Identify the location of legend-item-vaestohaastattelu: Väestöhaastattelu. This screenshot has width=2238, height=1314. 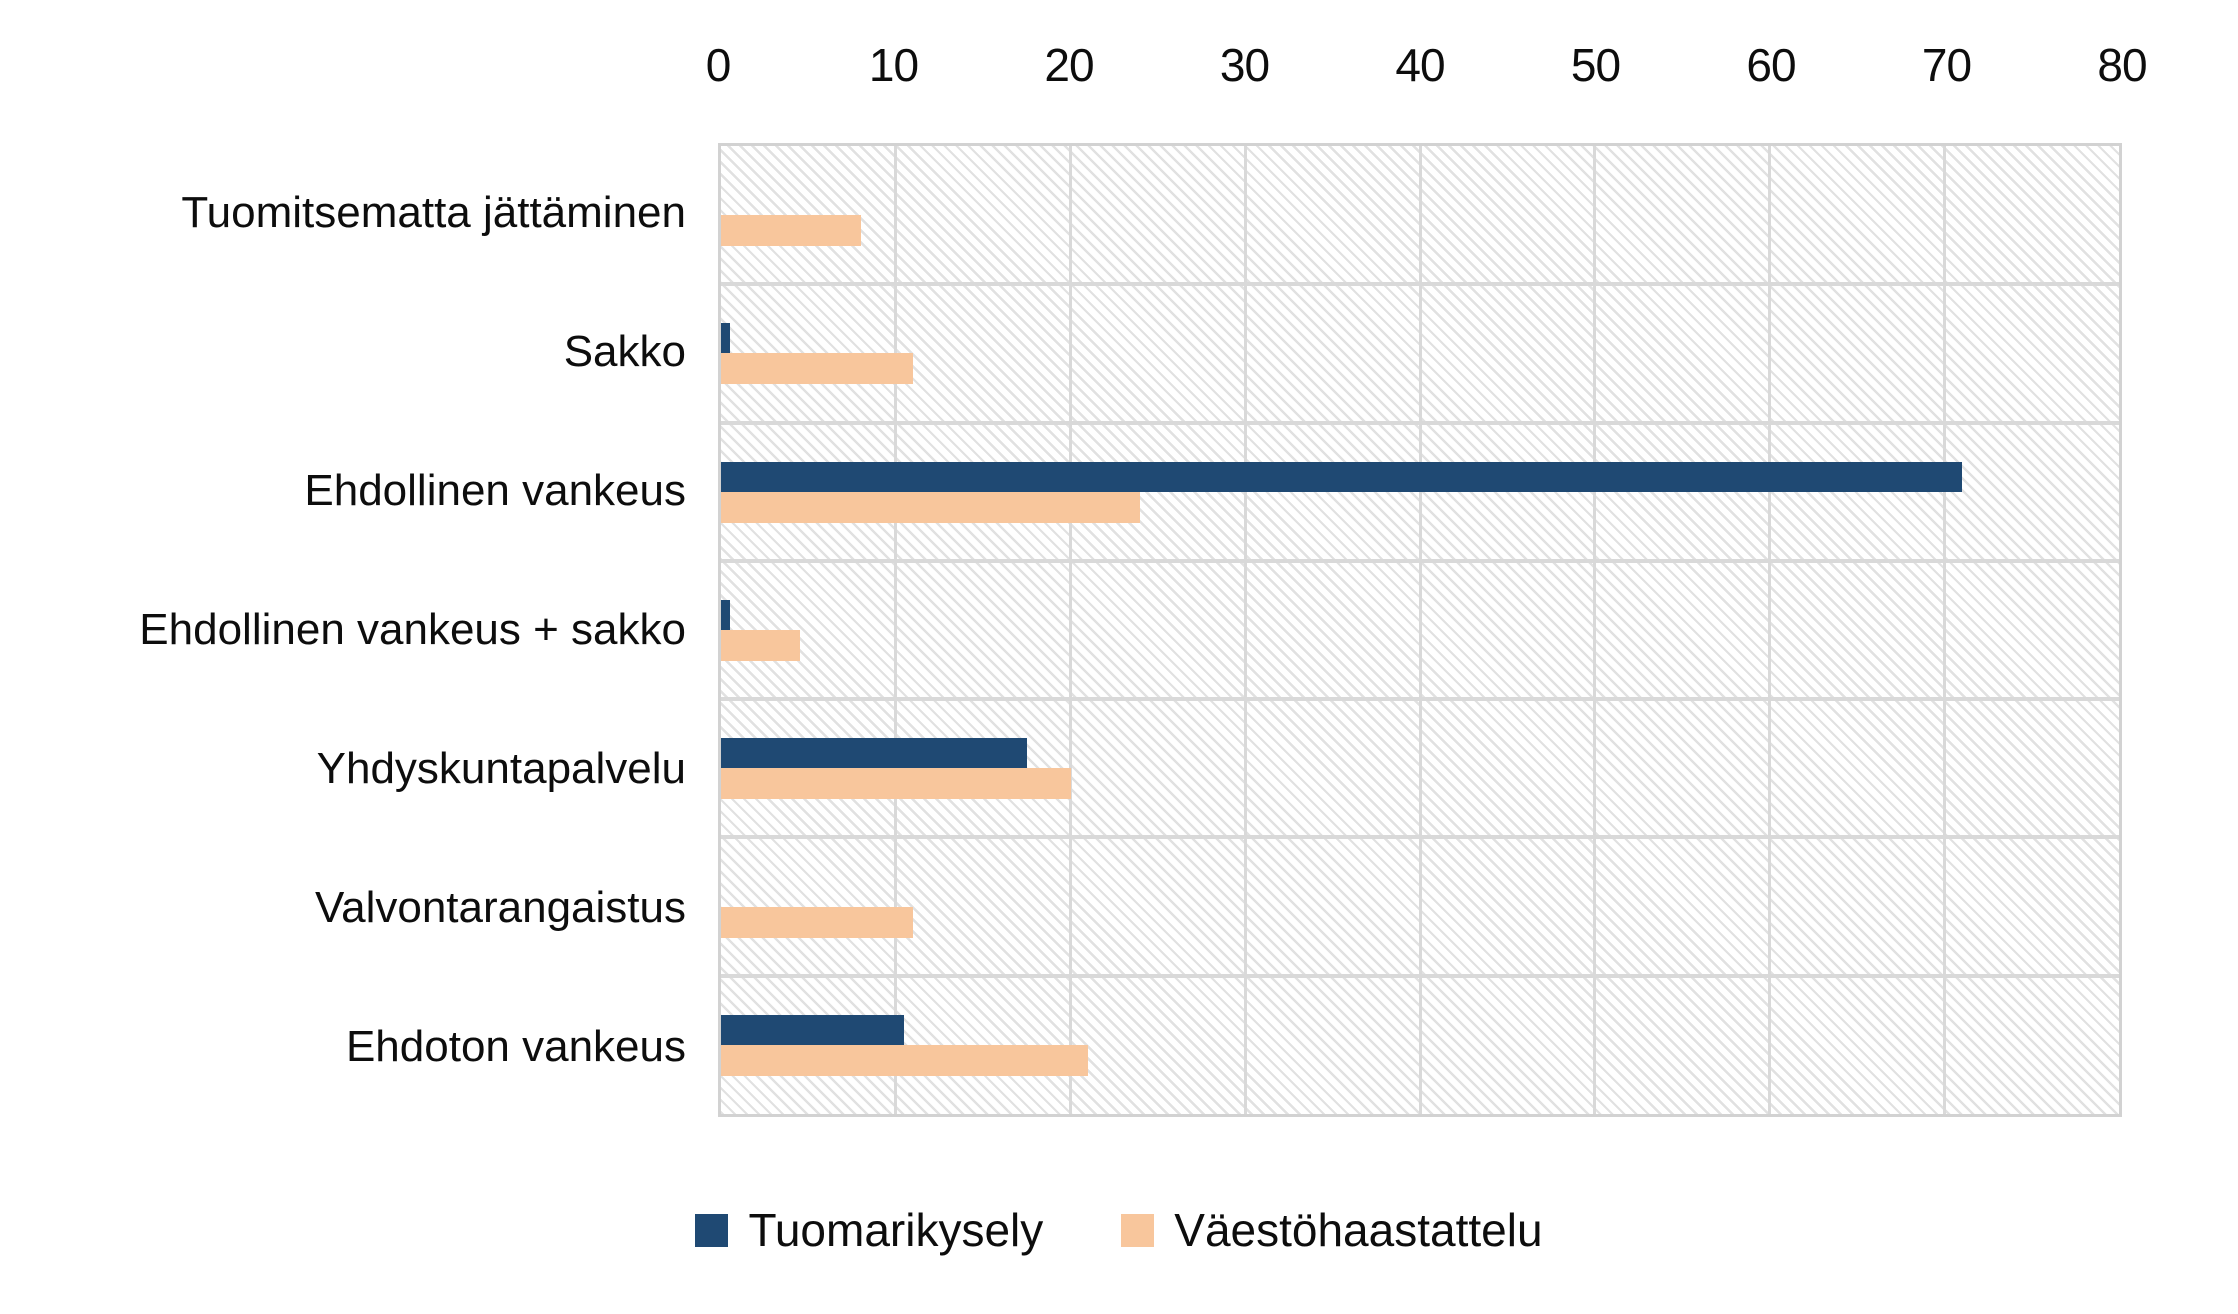
(1332, 1230).